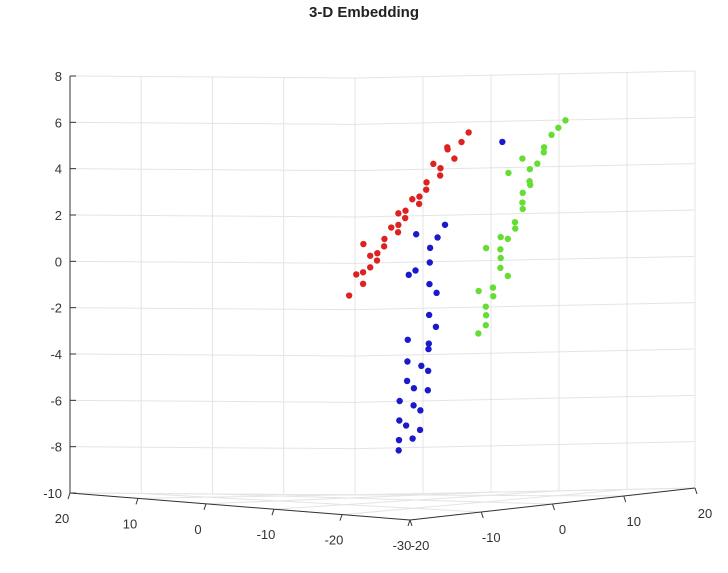 The height and width of the screenshot is (573, 728). I want to click on x-tick-label: -20, so click(334, 540).